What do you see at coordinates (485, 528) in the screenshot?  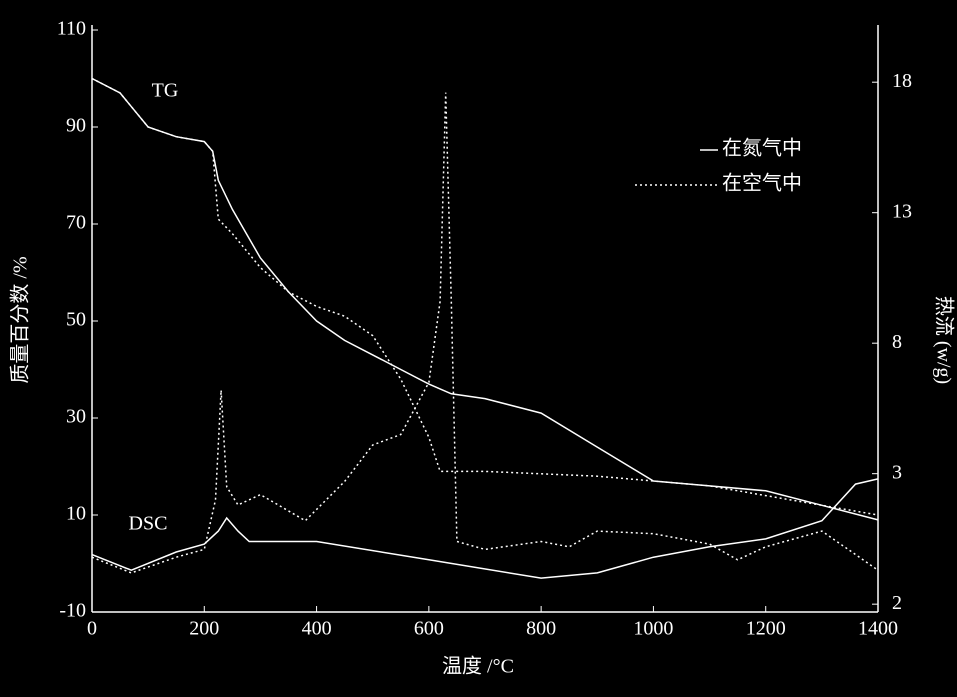 I see `series-line` at bounding box center [485, 528].